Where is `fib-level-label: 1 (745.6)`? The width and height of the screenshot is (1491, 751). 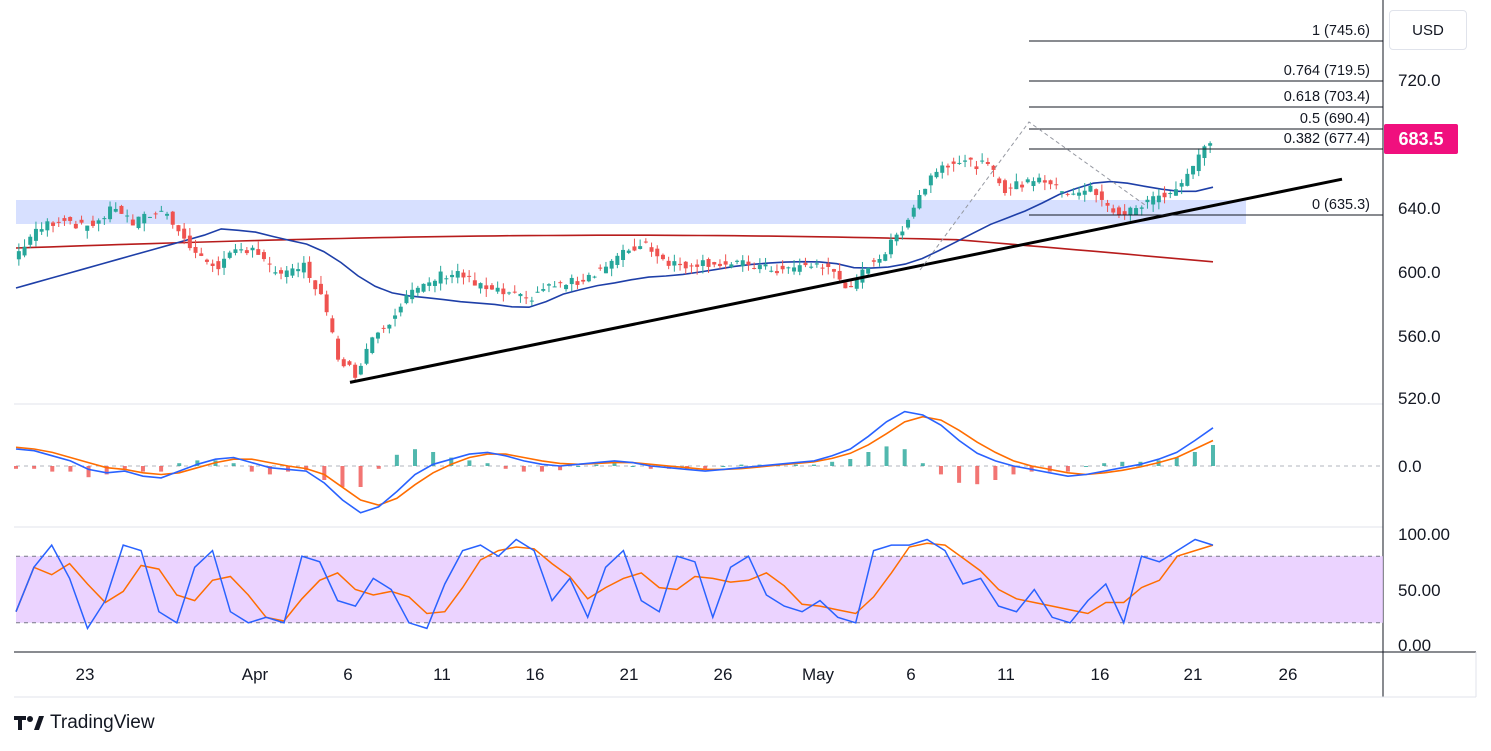
fib-level-label: 1 (745.6) is located at coordinates (1341, 31).